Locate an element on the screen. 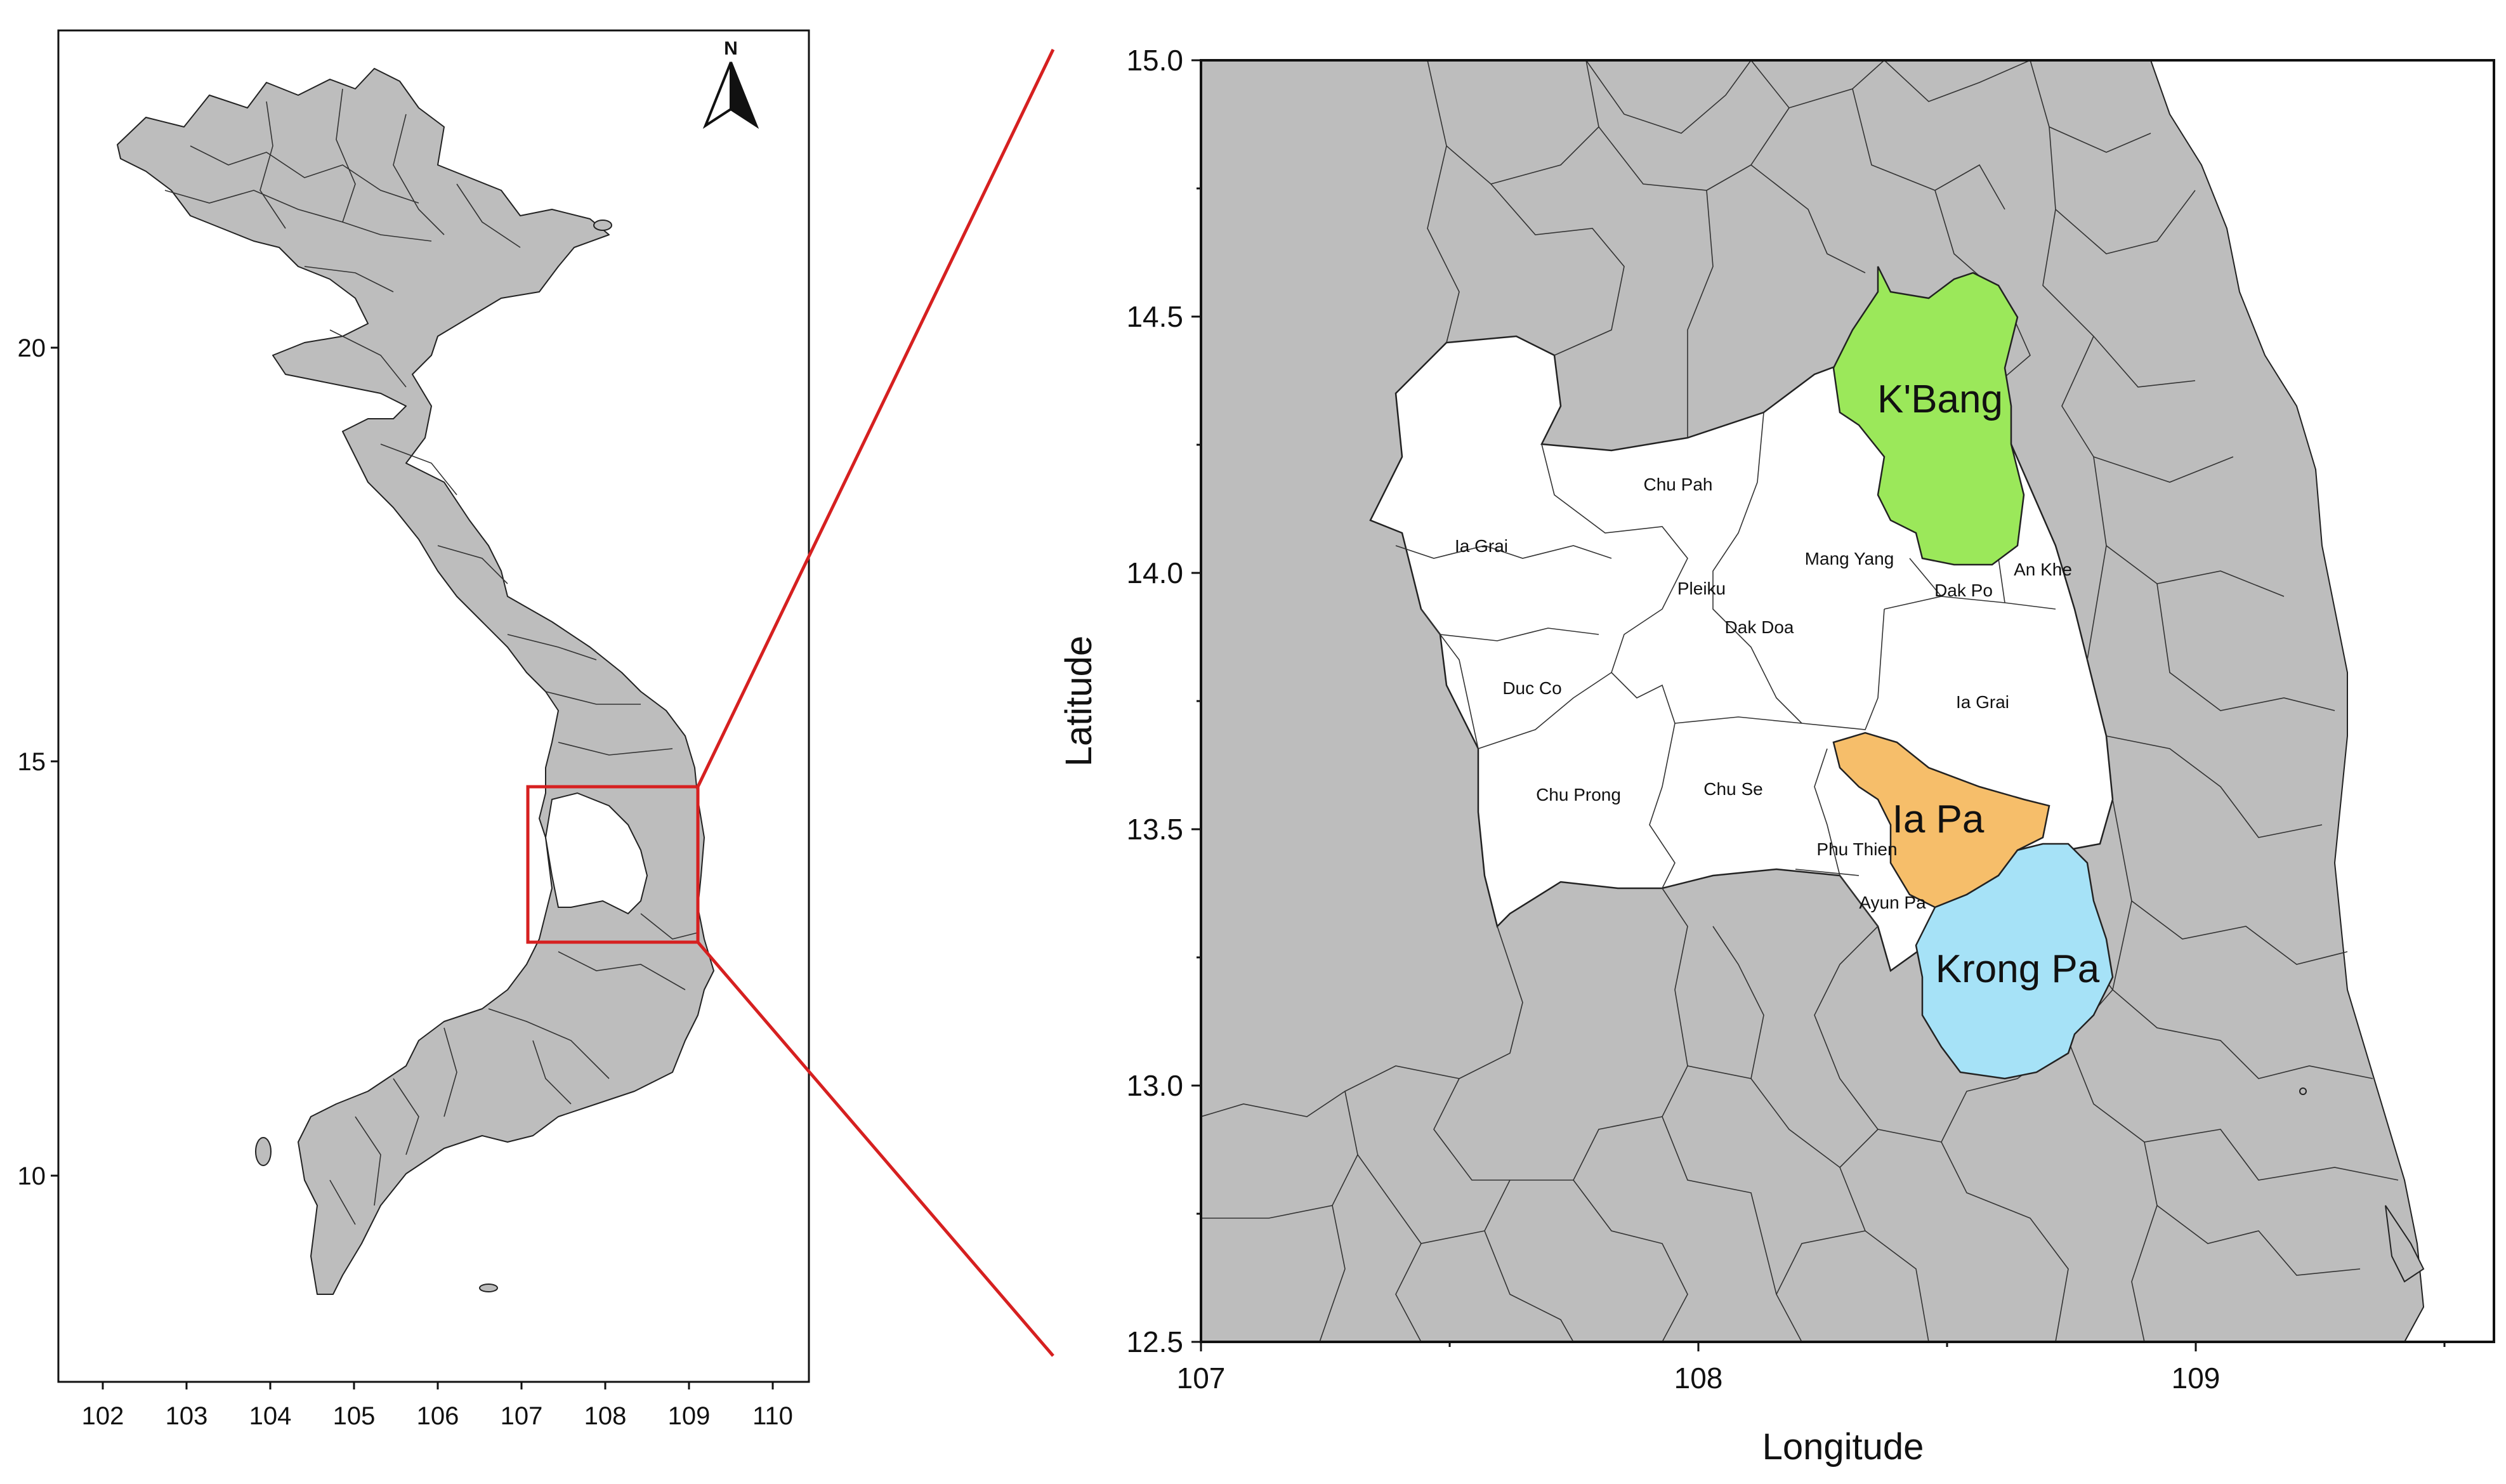  overview-x-axis: 102 103 104 105 106 107 108 109 110 is located at coordinates (437, 1406).